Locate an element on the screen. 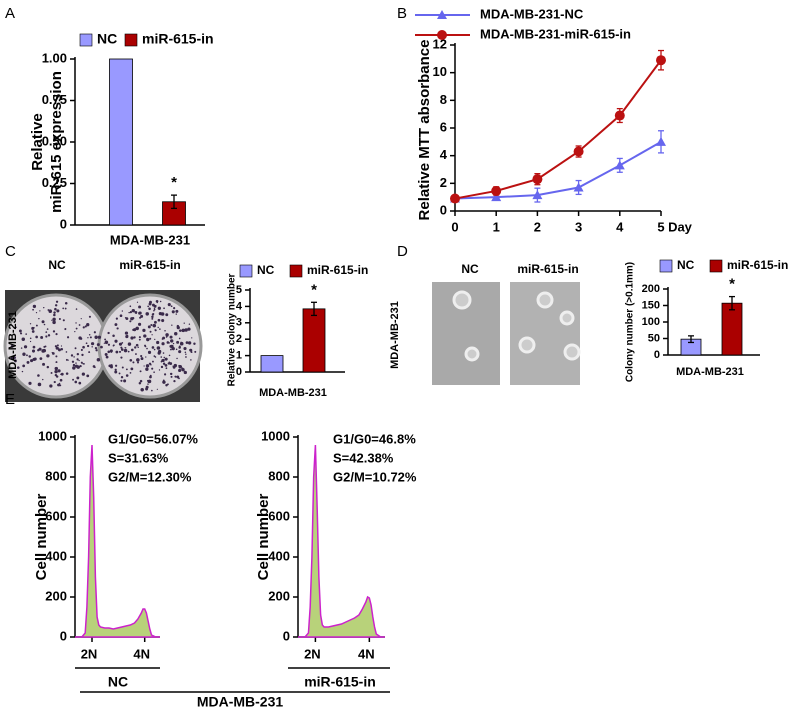 Image resolution: width=800 pixels, height=709 pixels. y-tick-label: 150 is located at coordinates (651, 305).